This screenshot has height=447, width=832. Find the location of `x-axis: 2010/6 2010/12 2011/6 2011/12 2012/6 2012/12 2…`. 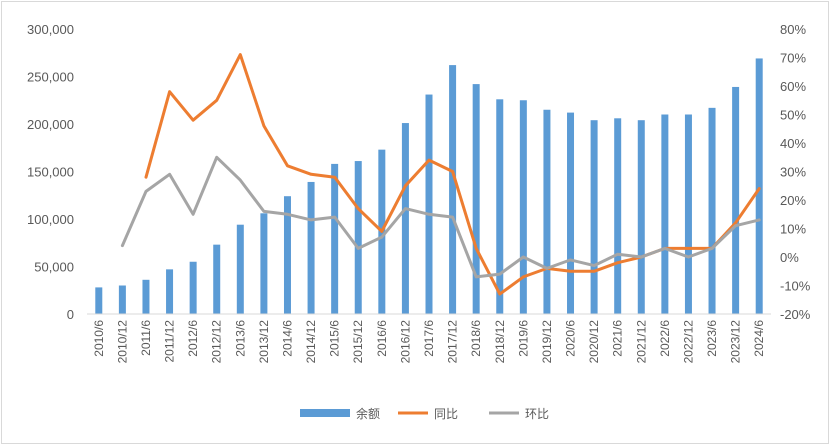

x-axis: 2010/6 2010/12 2011/6 2011/12 2012/6 2012/12 2… is located at coordinates (429, 338).